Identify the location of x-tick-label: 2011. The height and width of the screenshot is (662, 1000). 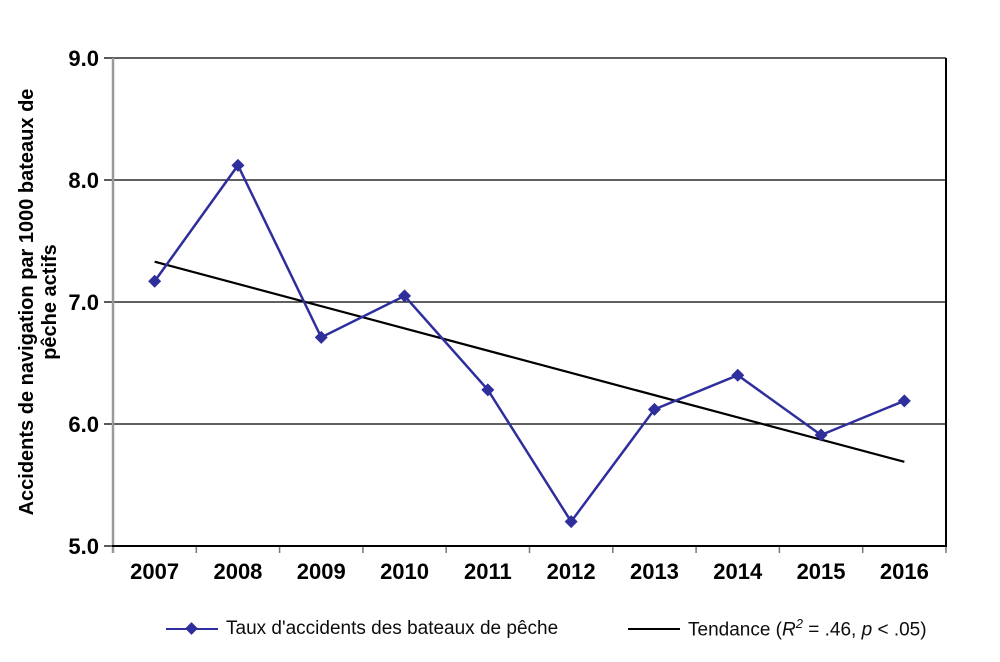
(488, 571).